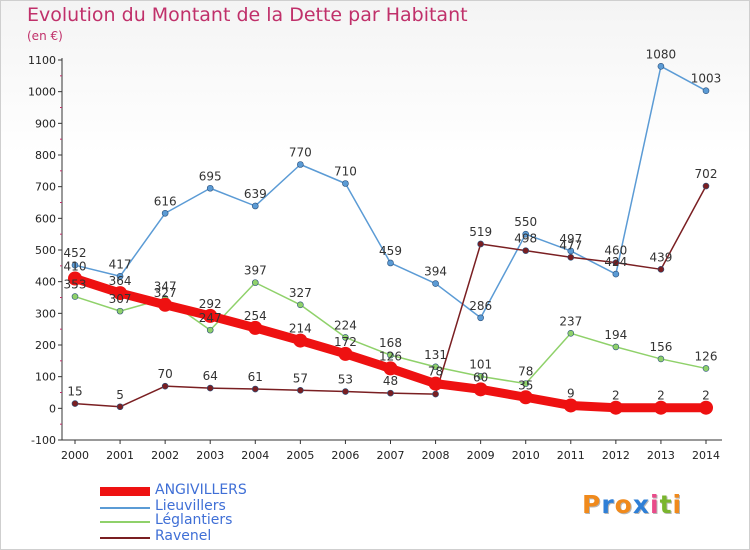 This screenshot has width=750, height=550. Describe the element at coordinates (525, 239) in the screenshot. I see `data-label-ravenel: 498` at that location.